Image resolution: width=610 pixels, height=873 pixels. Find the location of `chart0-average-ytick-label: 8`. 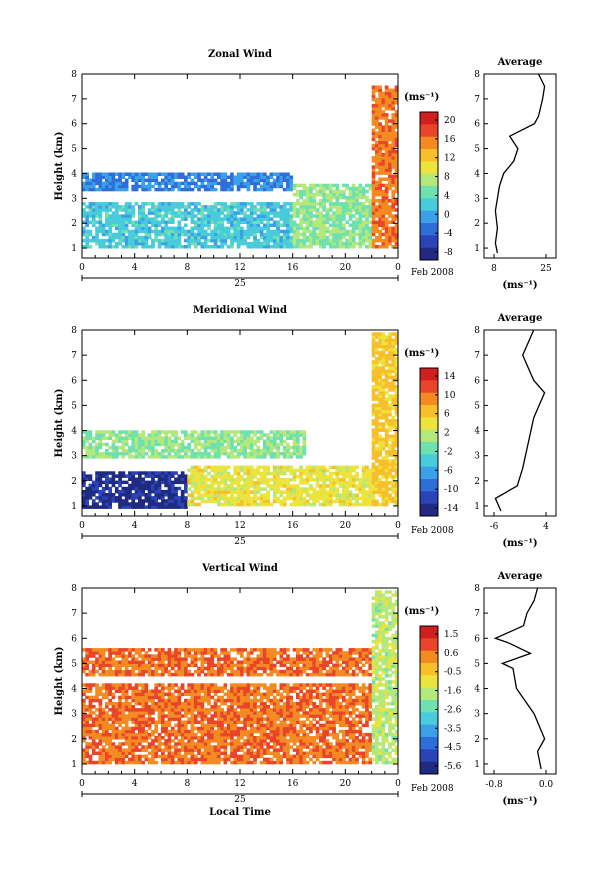

chart0-average-ytick-label: 8 is located at coordinates (477, 75).